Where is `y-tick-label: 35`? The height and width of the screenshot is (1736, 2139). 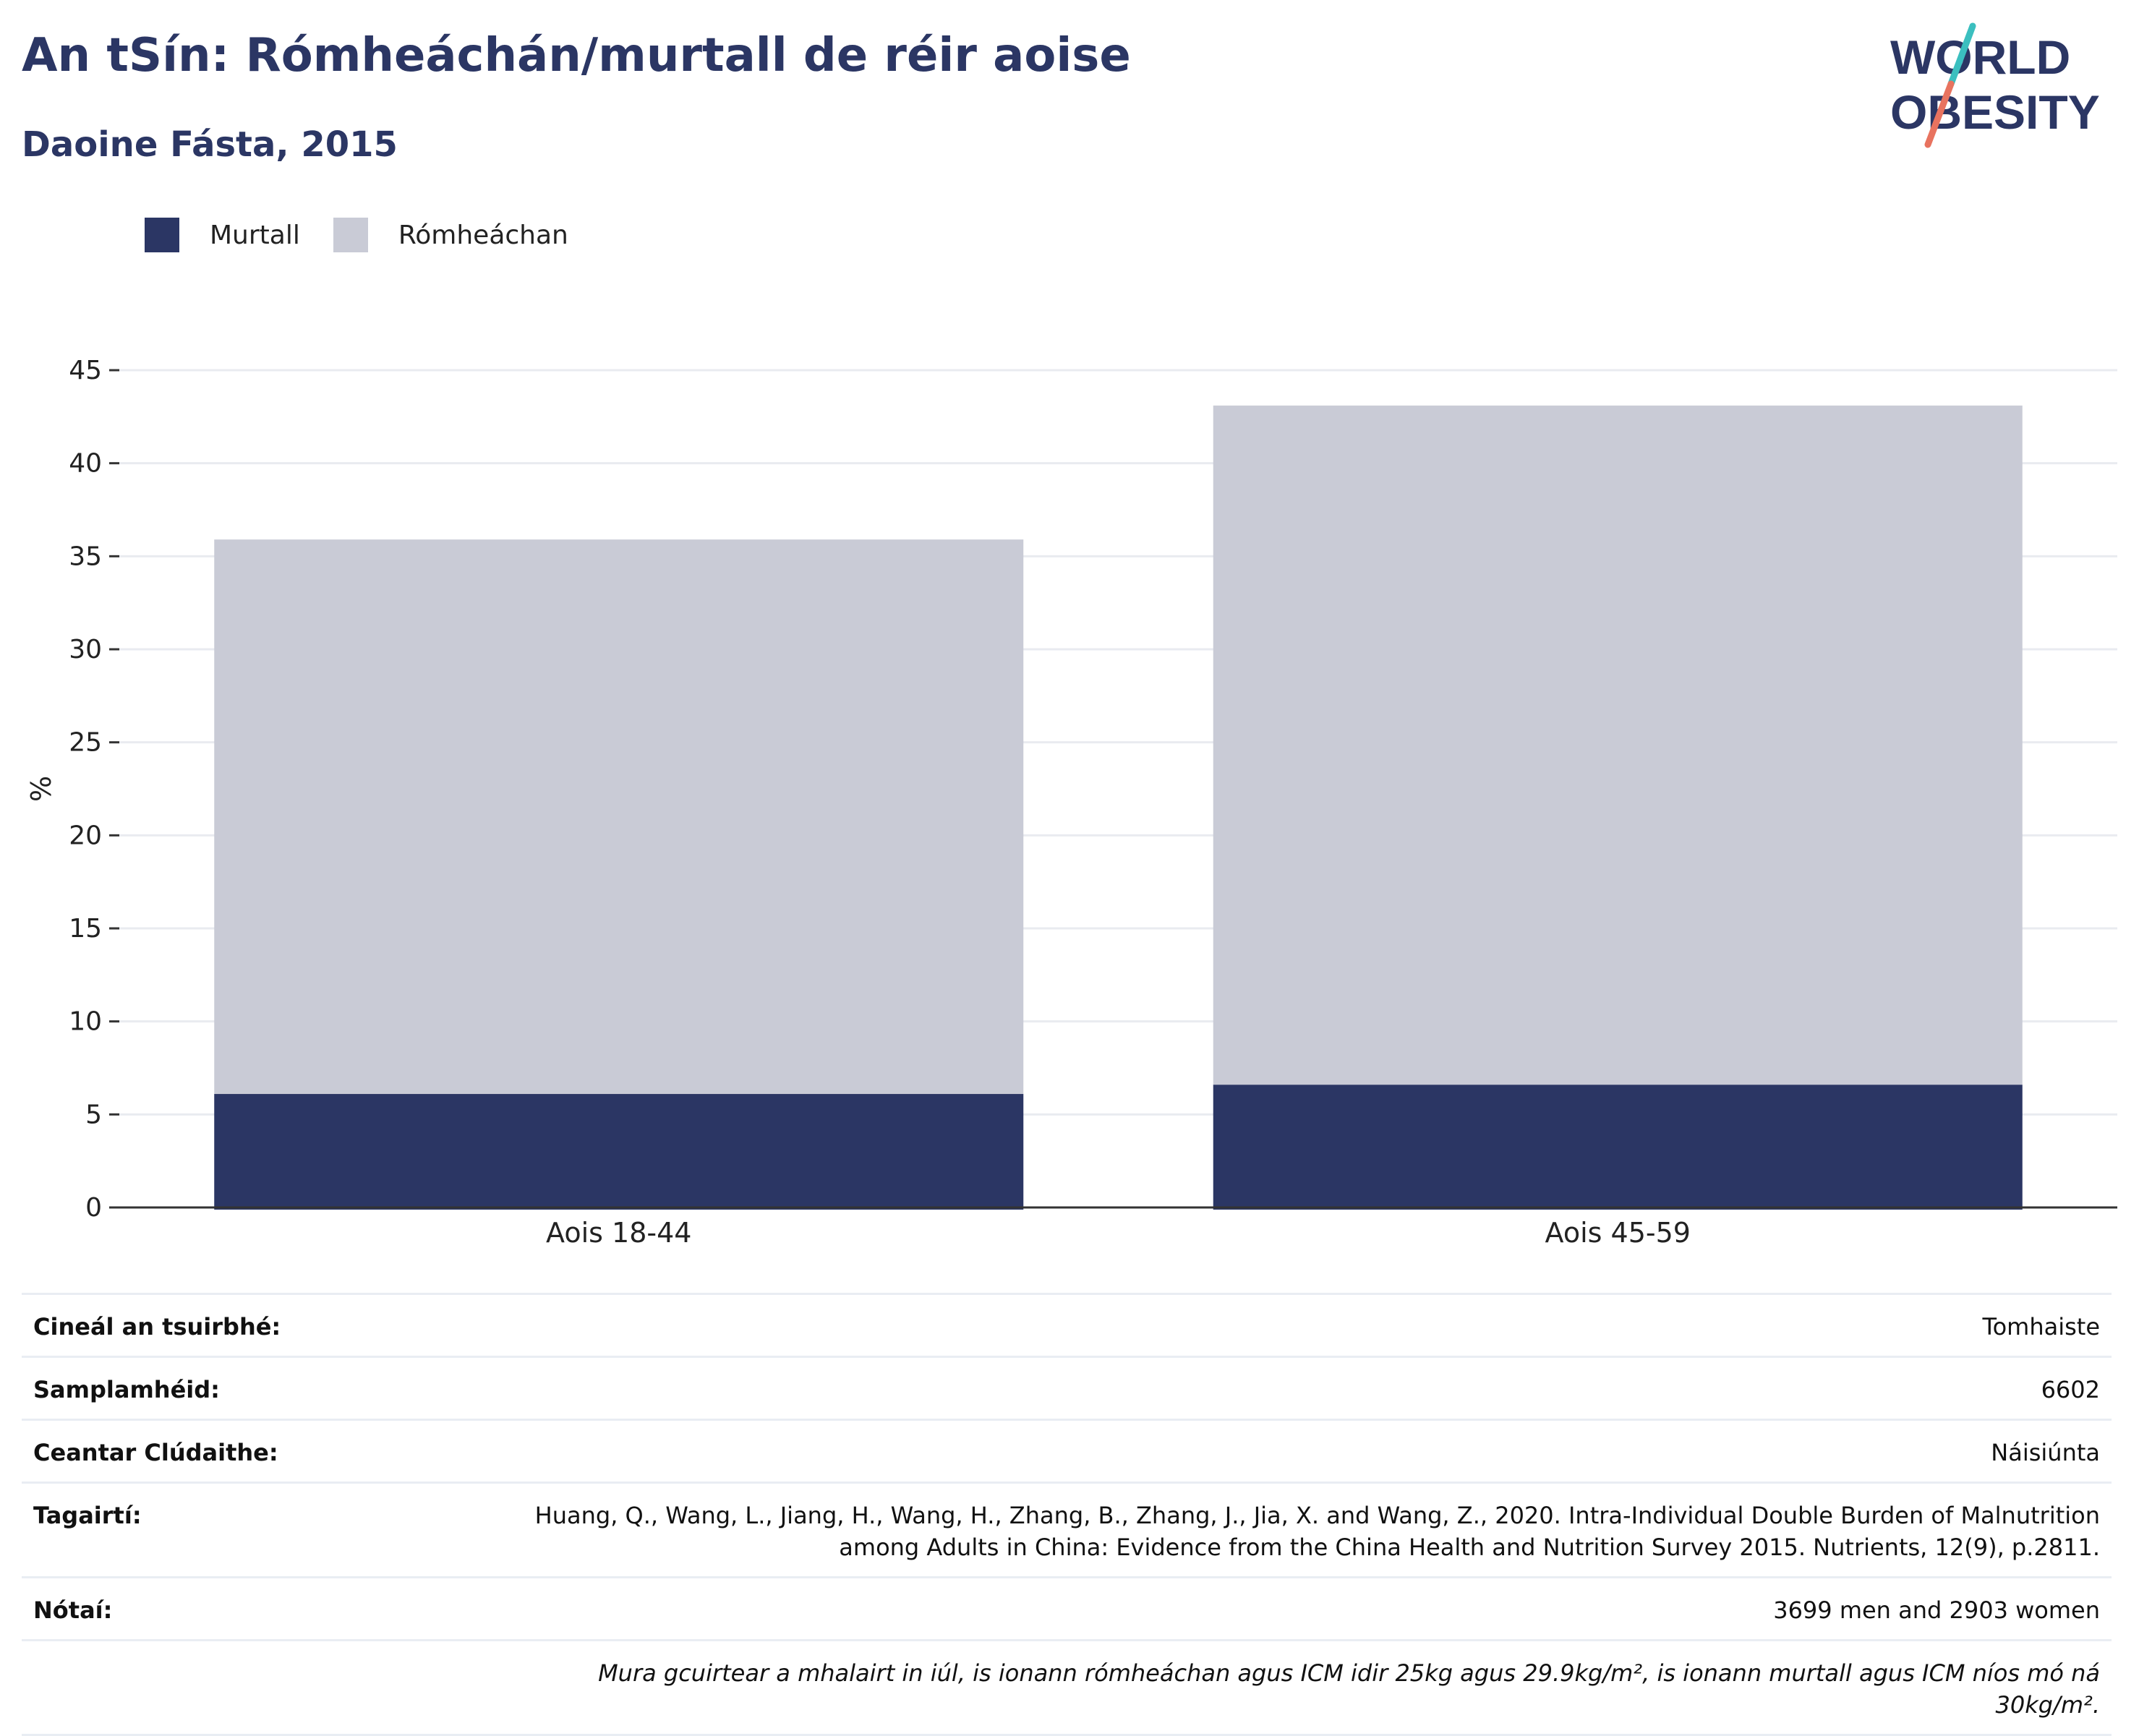
y-tick-label: 35 is located at coordinates (85, 556).